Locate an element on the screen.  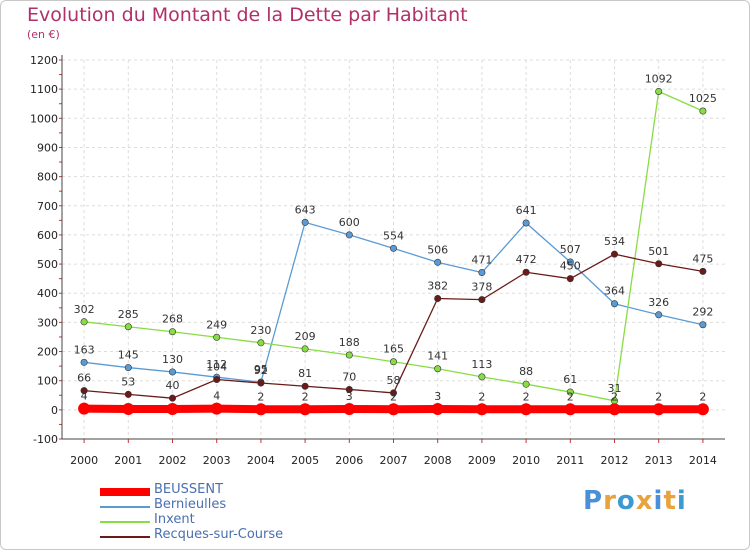
y-tick-label: 700 is located at coordinates (47, 206).